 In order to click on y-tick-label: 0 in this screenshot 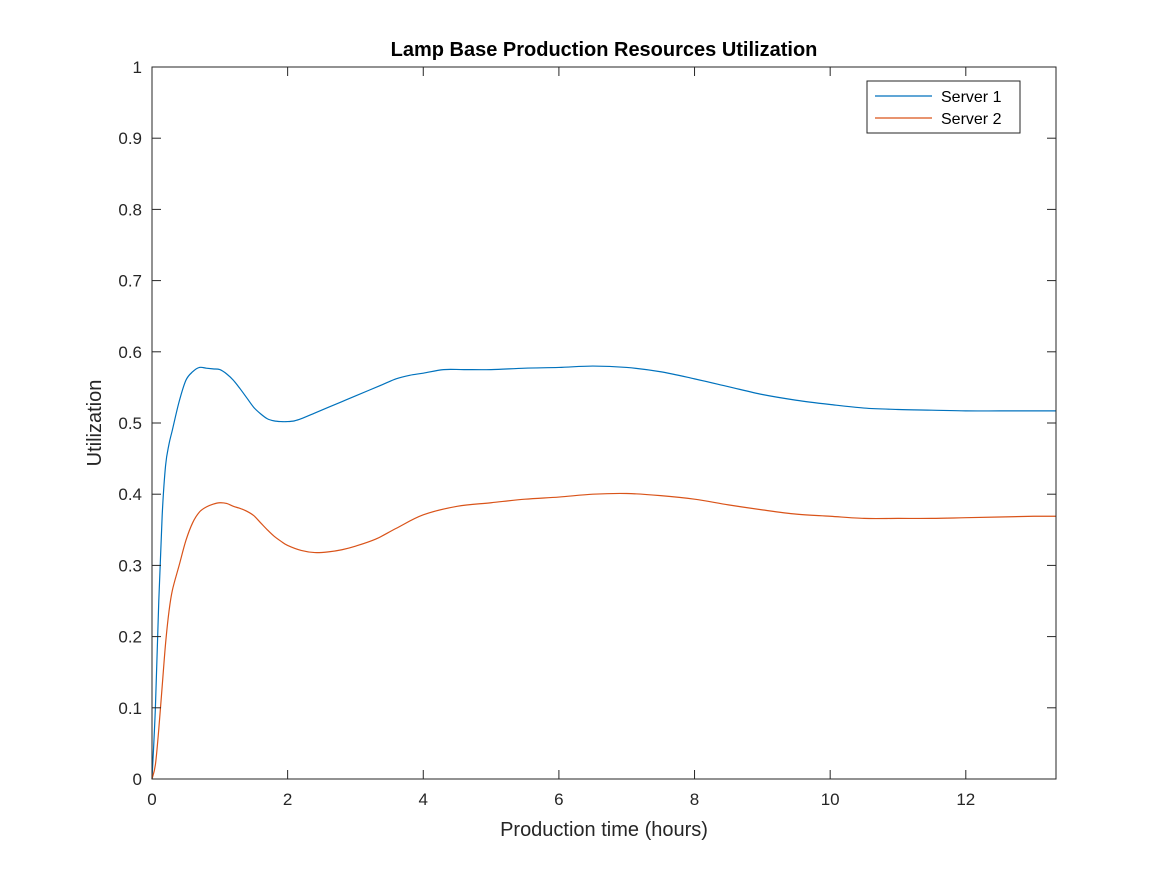, I will do `click(137, 779)`.